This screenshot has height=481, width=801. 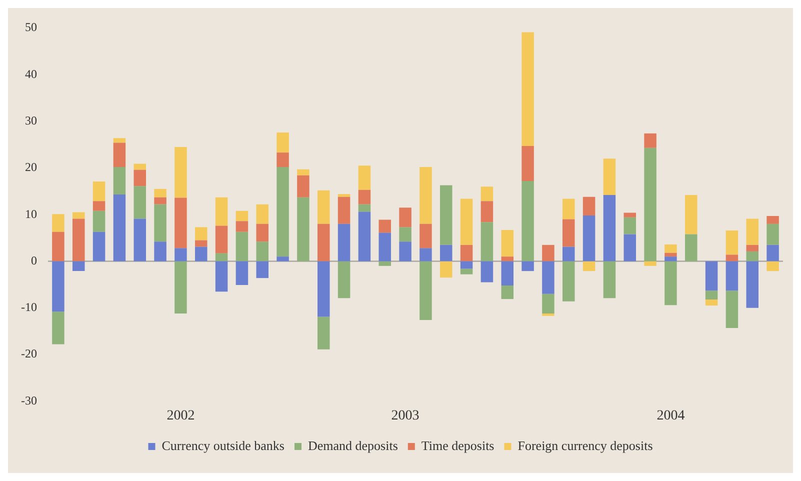 I want to click on y-tick-label: -20, so click(x=28, y=353).